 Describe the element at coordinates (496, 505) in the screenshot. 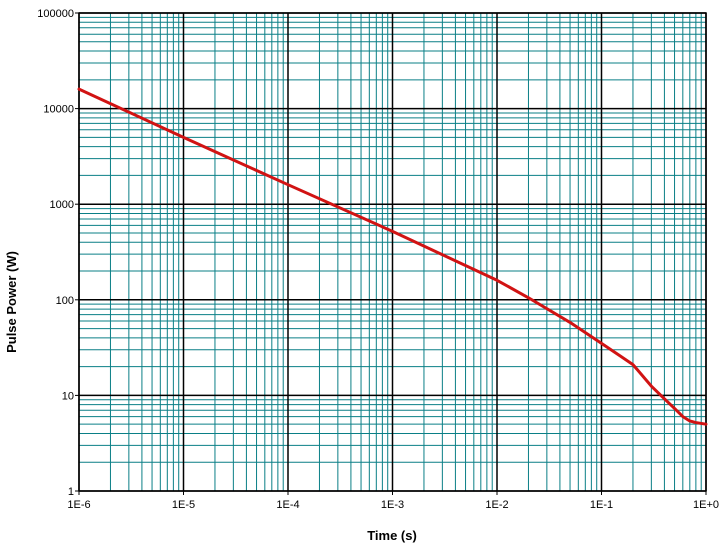

I see `x-tick-label: 1E-2` at that location.